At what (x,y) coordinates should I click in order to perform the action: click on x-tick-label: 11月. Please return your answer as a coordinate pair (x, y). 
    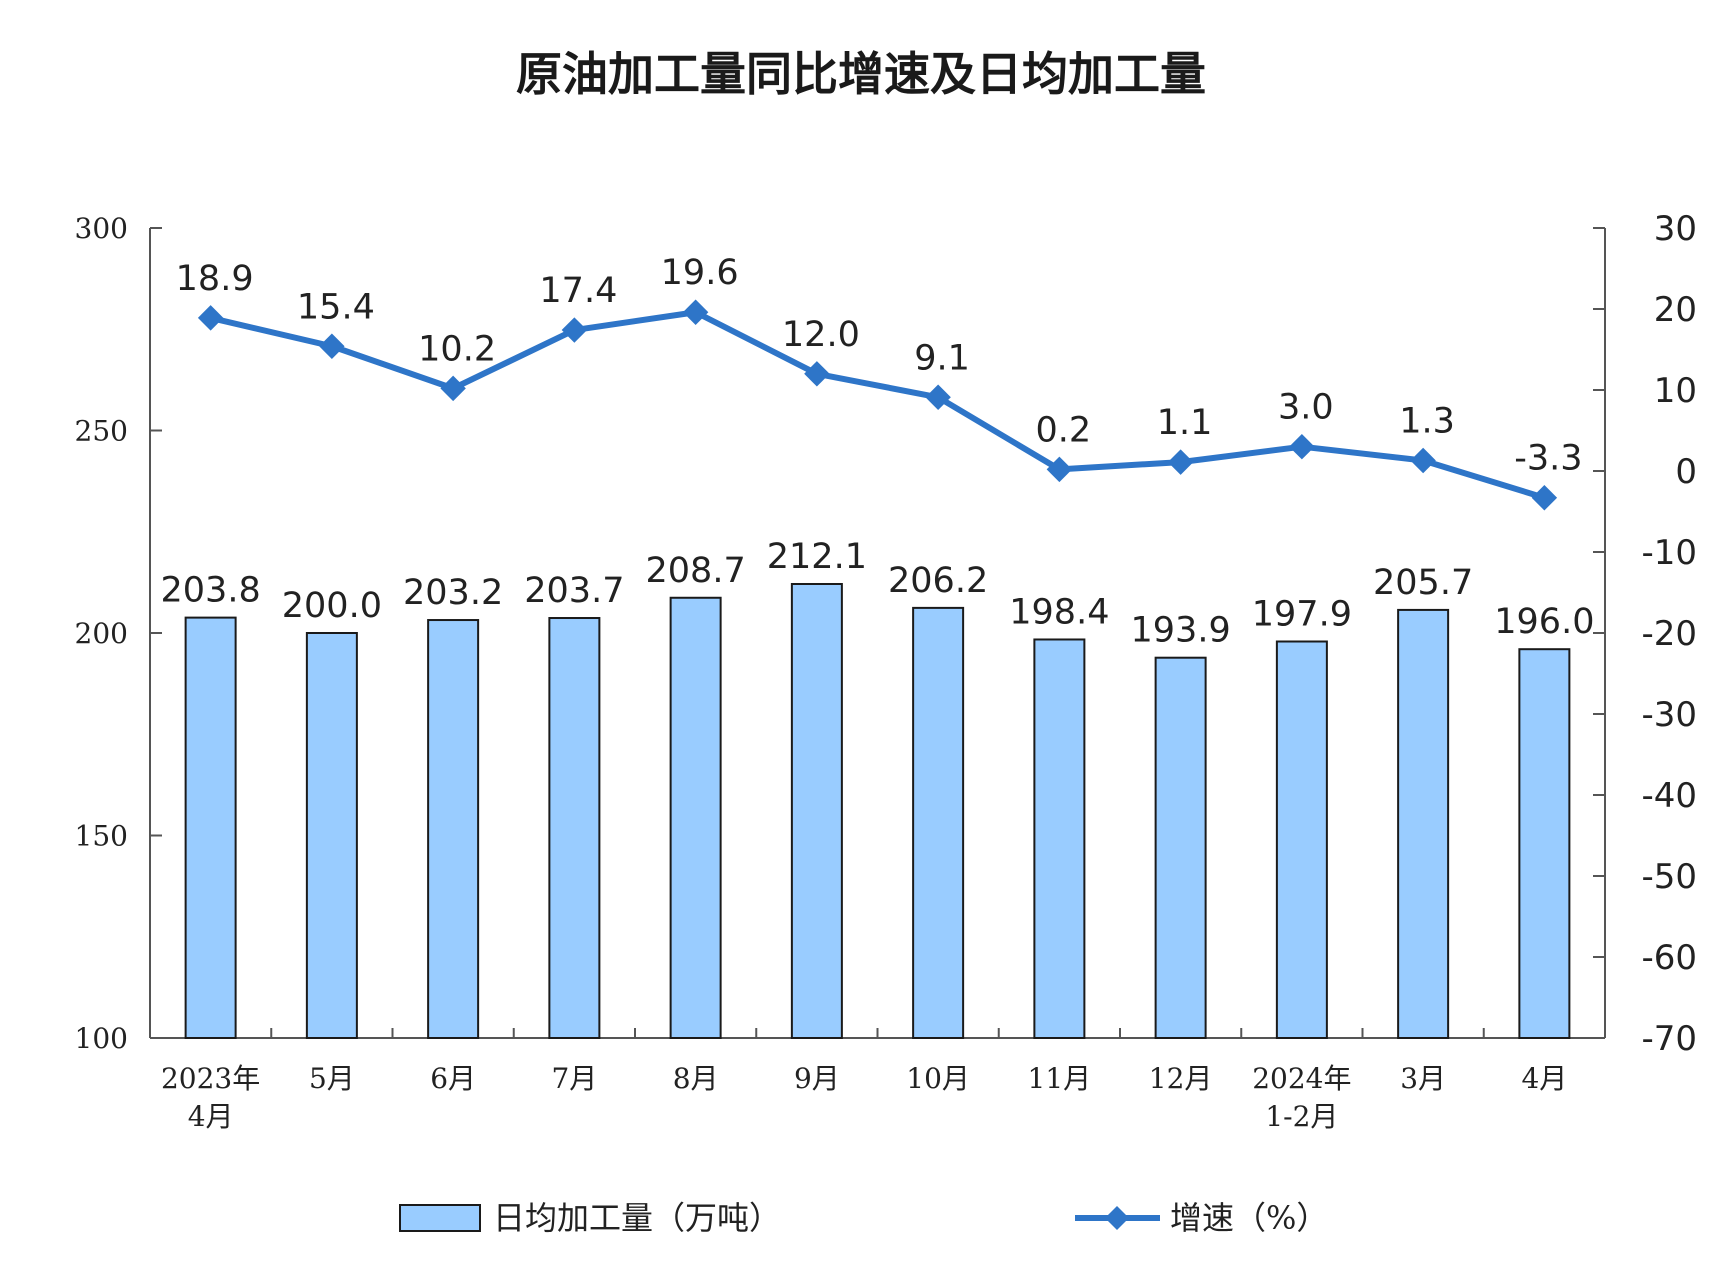
    Looking at the image, I should click on (1060, 1078).